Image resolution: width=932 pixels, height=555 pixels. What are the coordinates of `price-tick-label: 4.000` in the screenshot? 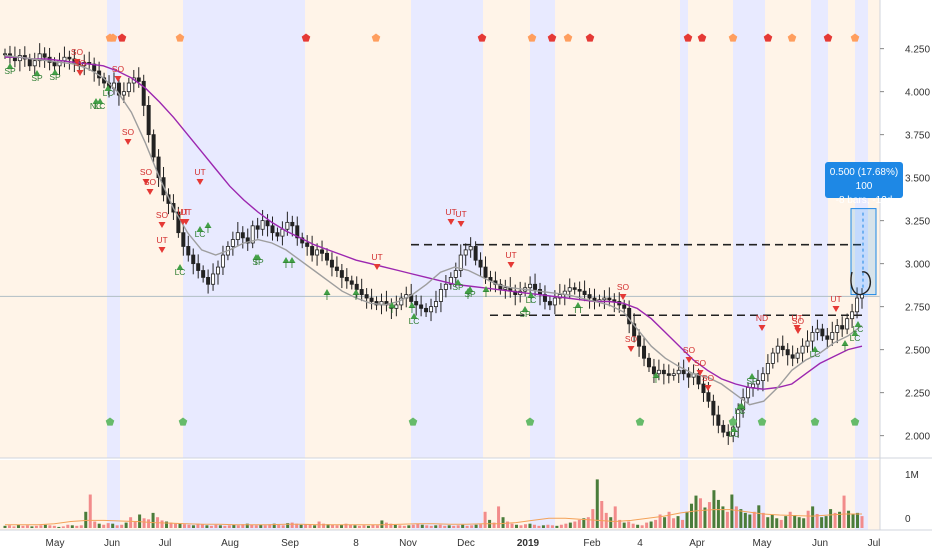 It's located at (917, 93).